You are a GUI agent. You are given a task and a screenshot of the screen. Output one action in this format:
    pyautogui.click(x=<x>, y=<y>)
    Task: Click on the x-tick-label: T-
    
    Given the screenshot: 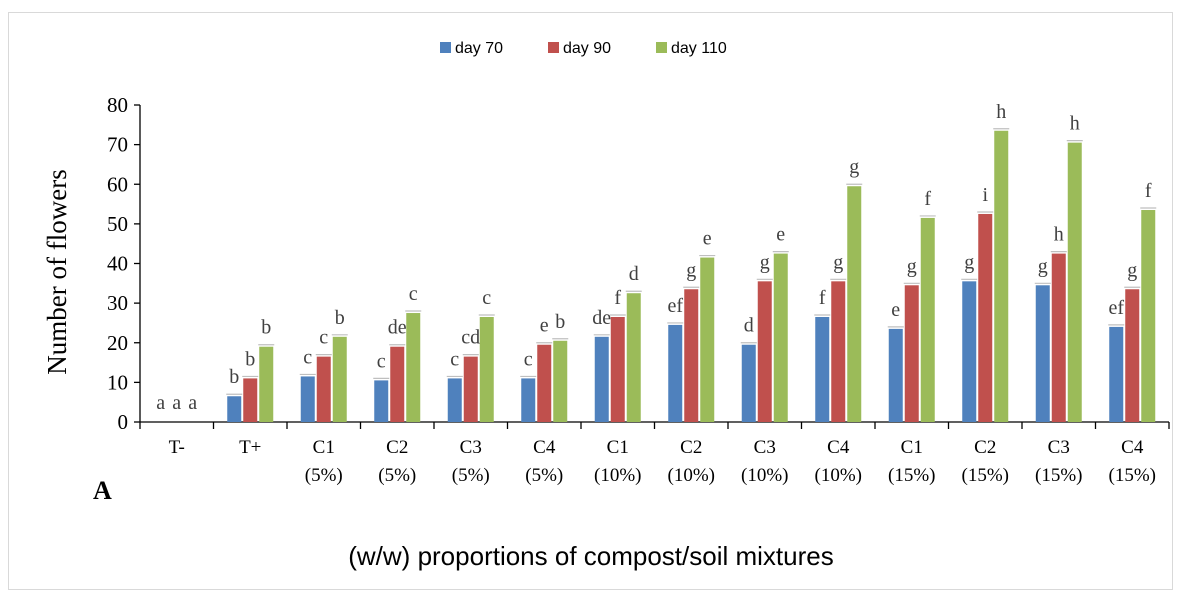 What is the action you would take?
    pyautogui.click(x=177, y=447)
    